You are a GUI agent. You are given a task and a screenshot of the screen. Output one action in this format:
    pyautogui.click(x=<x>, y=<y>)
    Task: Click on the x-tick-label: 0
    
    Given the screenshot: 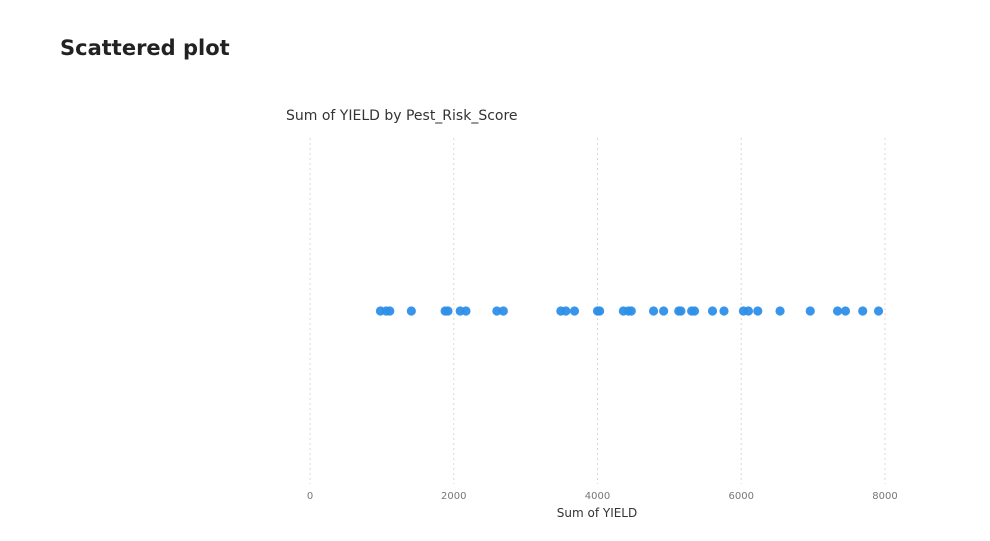 What is the action you would take?
    pyautogui.click(x=310, y=496)
    